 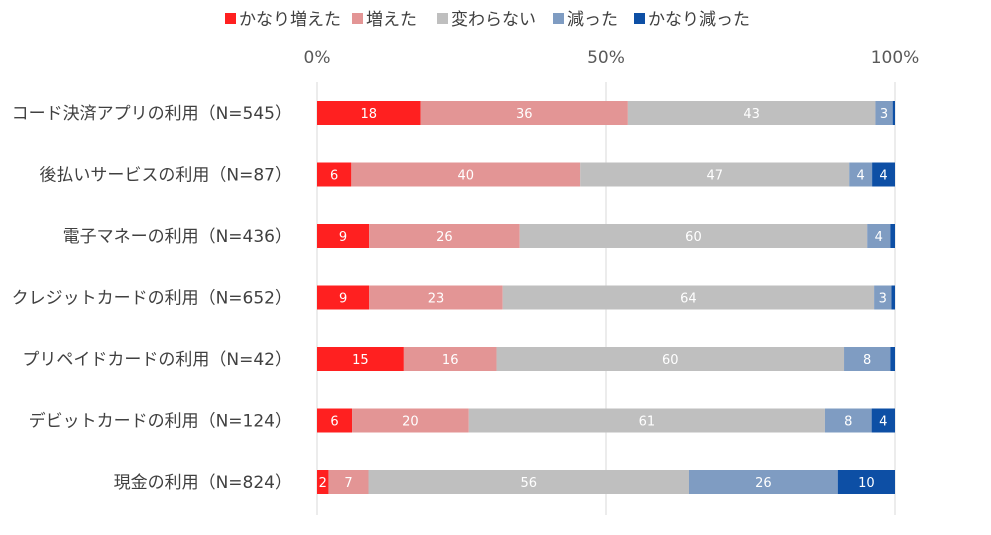 I want to click on bar-value-label: 20, so click(x=410, y=422).